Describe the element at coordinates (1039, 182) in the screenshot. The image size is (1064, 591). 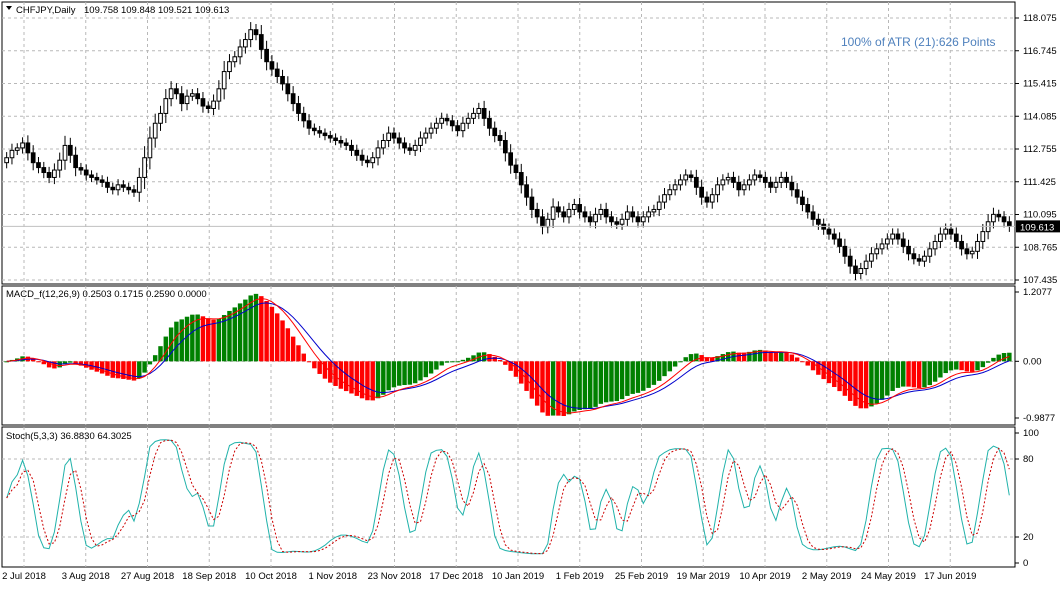
I see `price-axis-label: 111.425` at that location.